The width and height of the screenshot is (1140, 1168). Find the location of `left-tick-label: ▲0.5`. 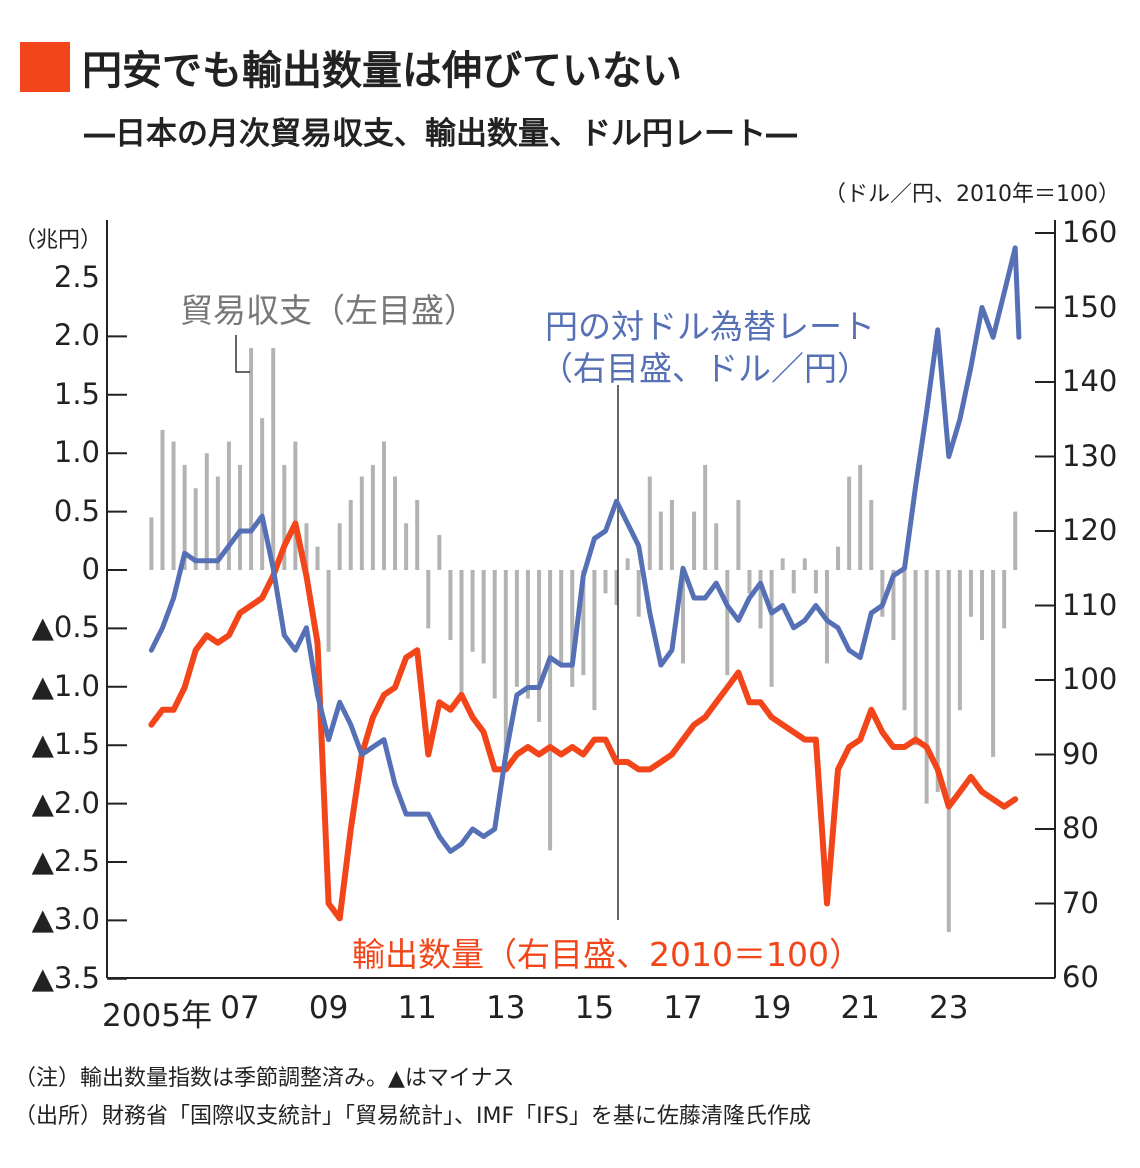

left-tick-label: ▲0.5 is located at coordinates (65, 627).